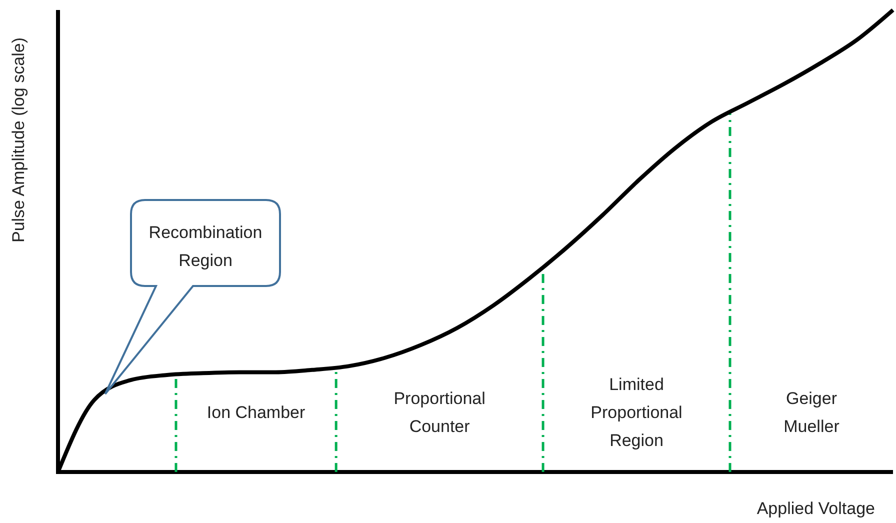 The width and height of the screenshot is (896, 523). What do you see at coordinates (18, 140) in the screenshot?
I see `y-axis-title: Pulse Amplitude (log scale)` at bounding box center [18, 140].